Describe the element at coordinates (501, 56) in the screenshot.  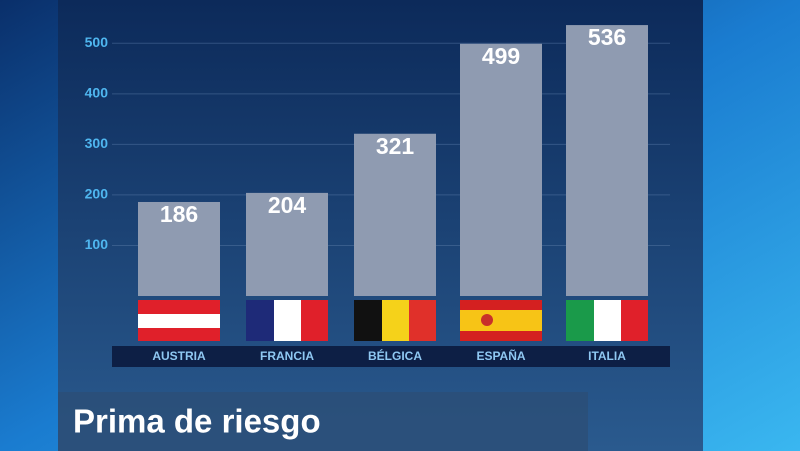
I see `value-label: 499` at that location.